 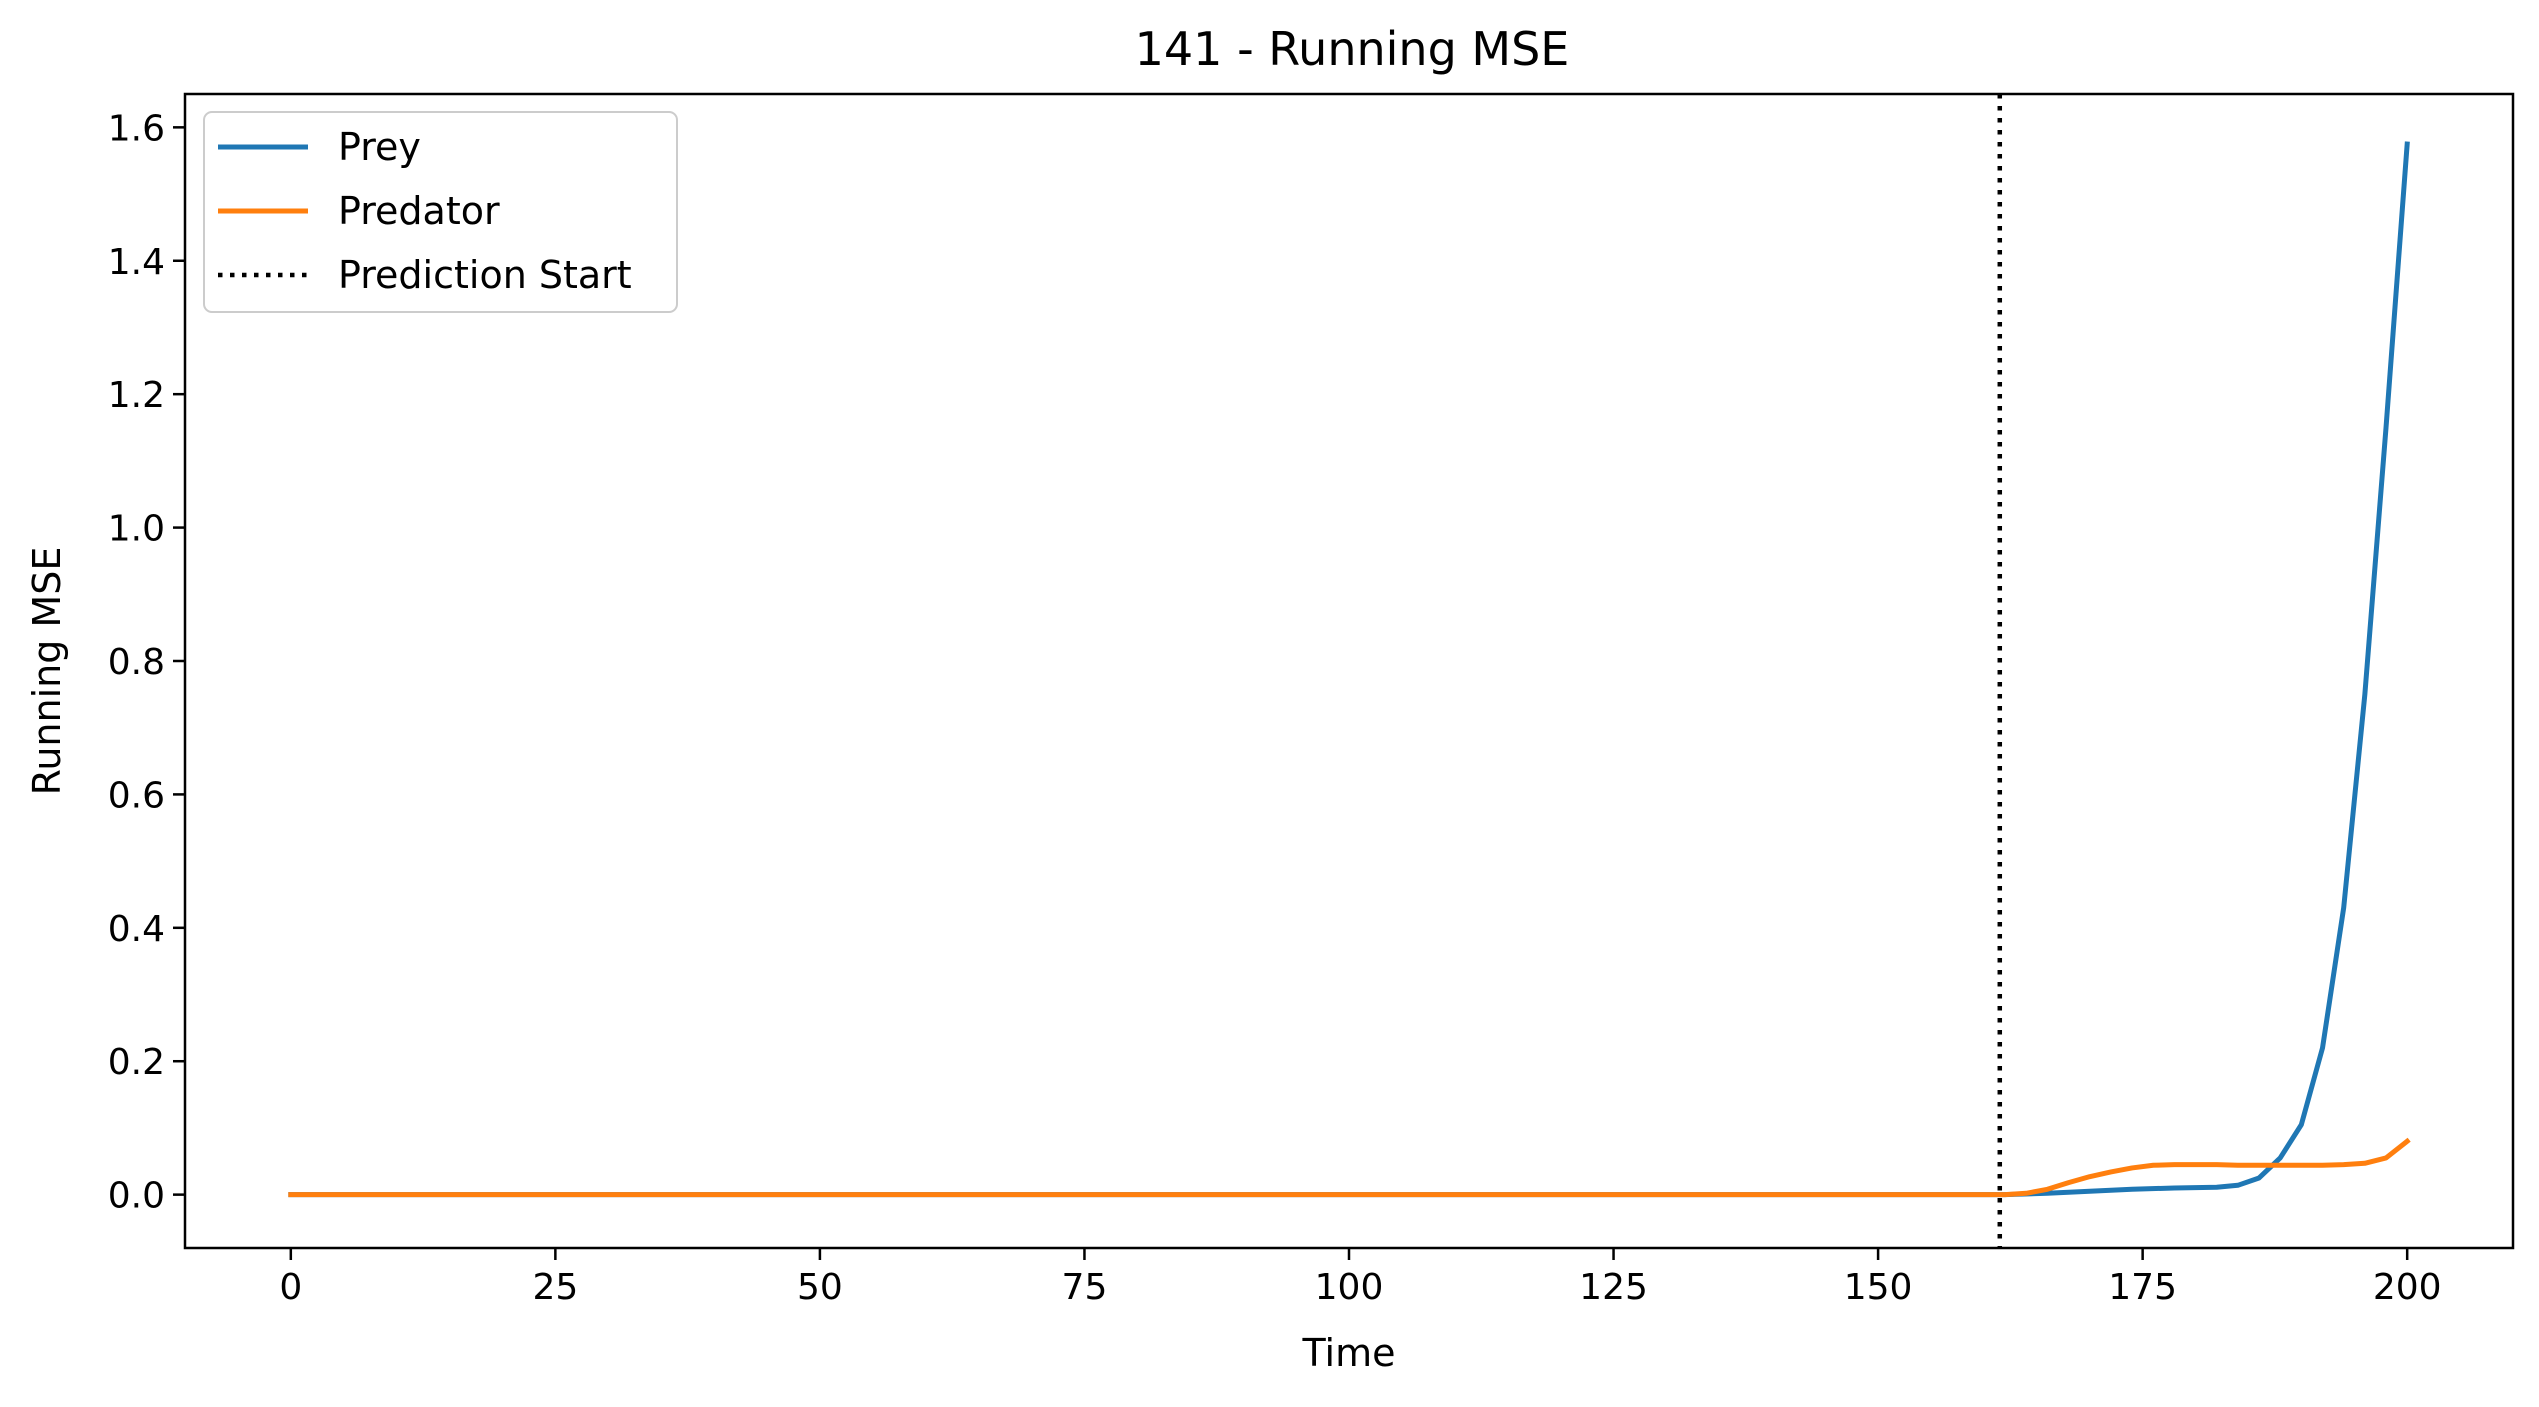 I want to click on x-tick-label: 50, so click(x=820, y=1287).